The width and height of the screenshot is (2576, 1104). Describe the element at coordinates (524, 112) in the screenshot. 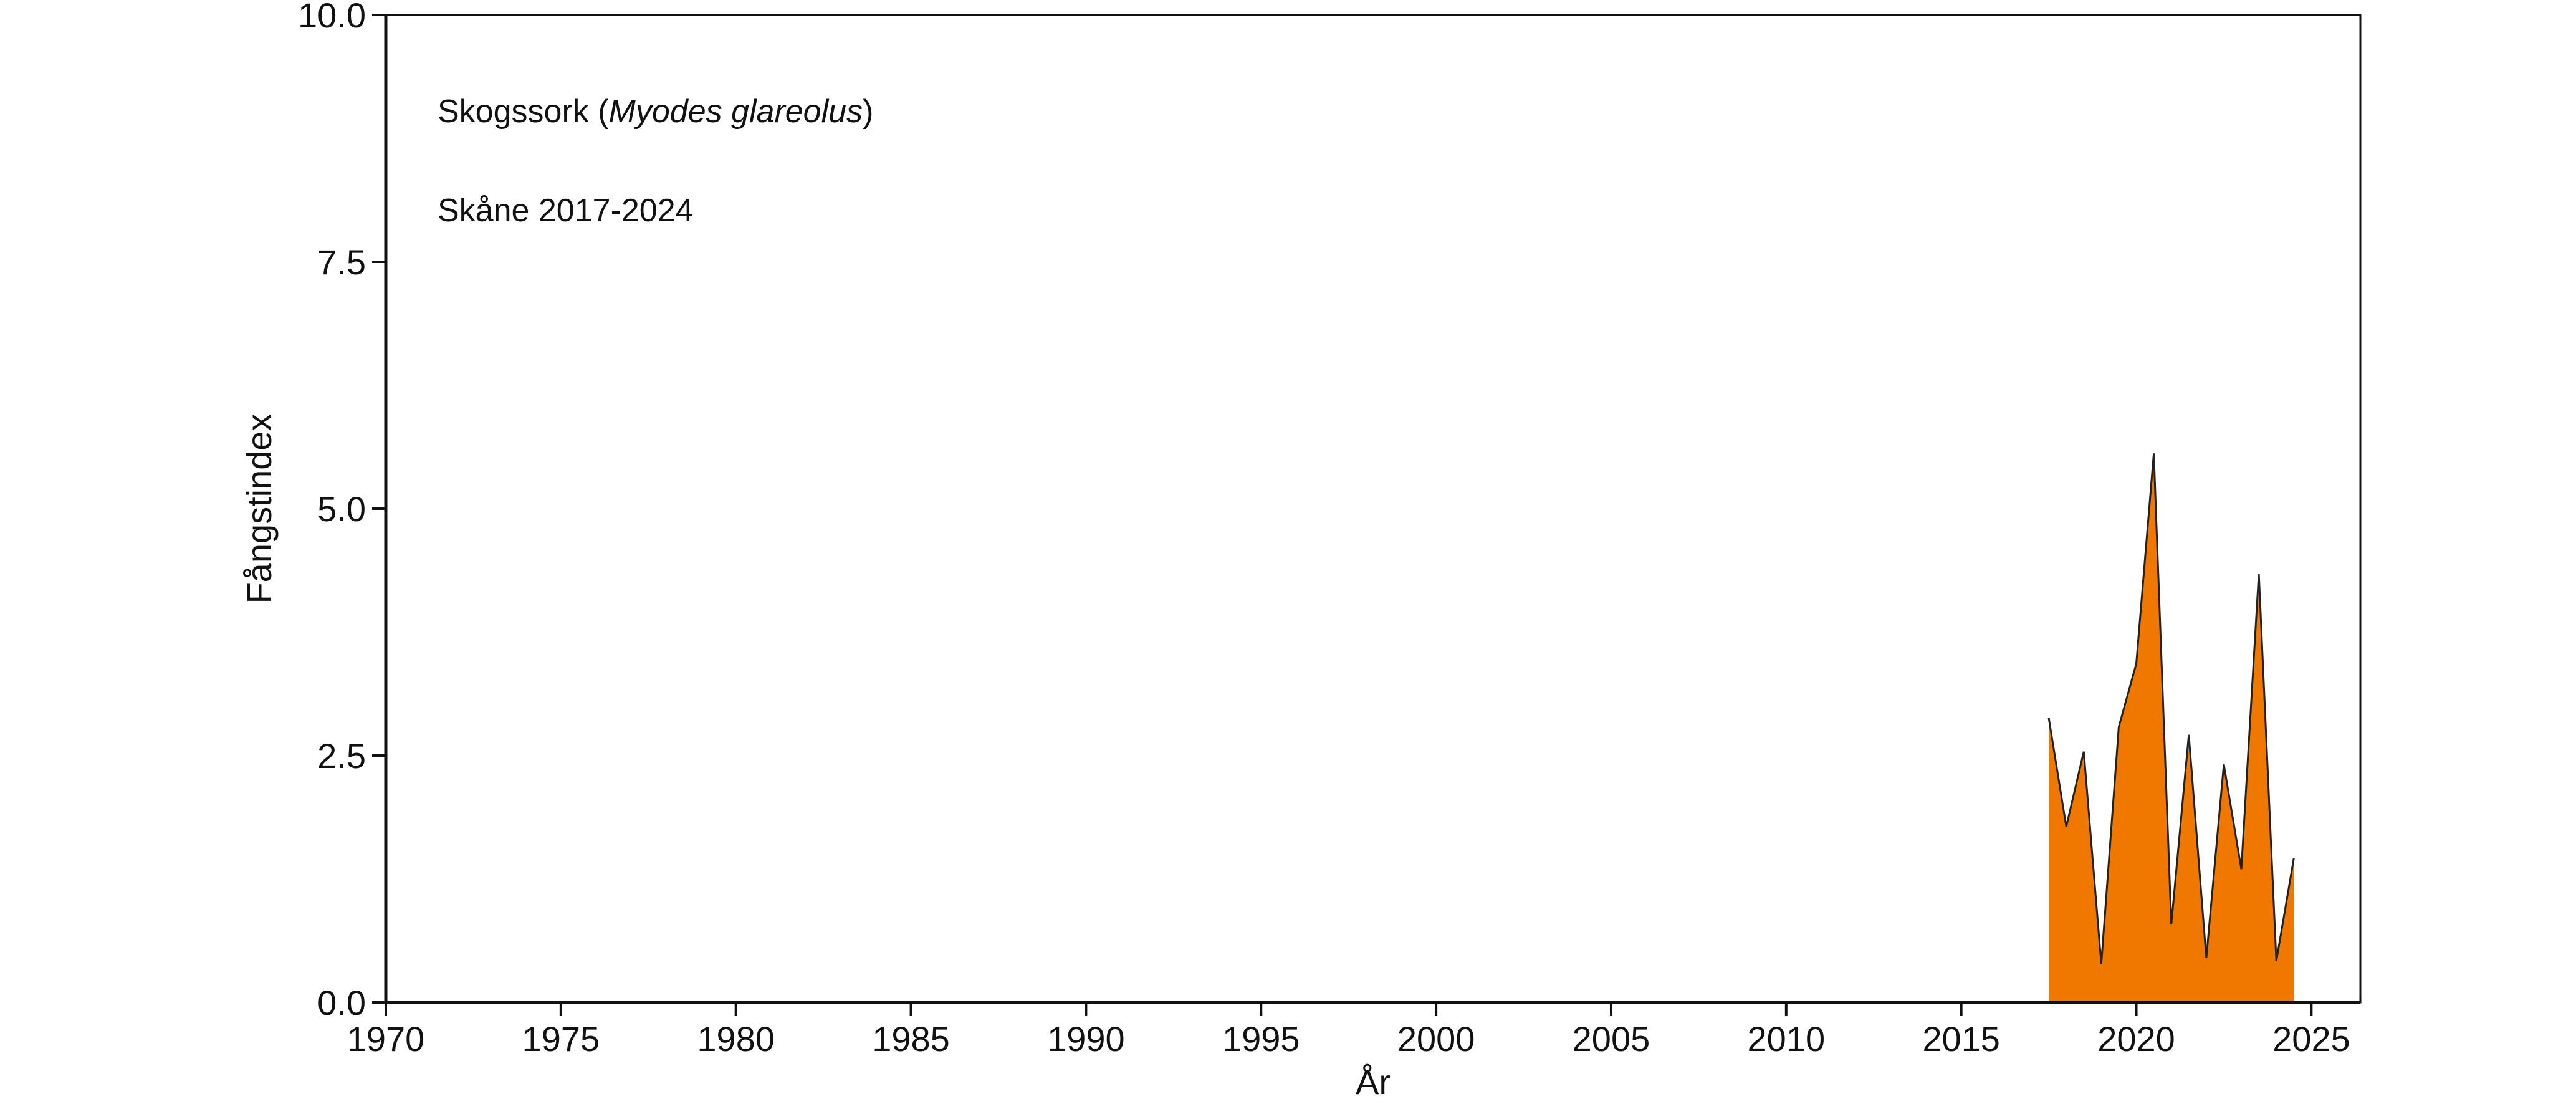

I see `title-text: Skogssork (` at that location.